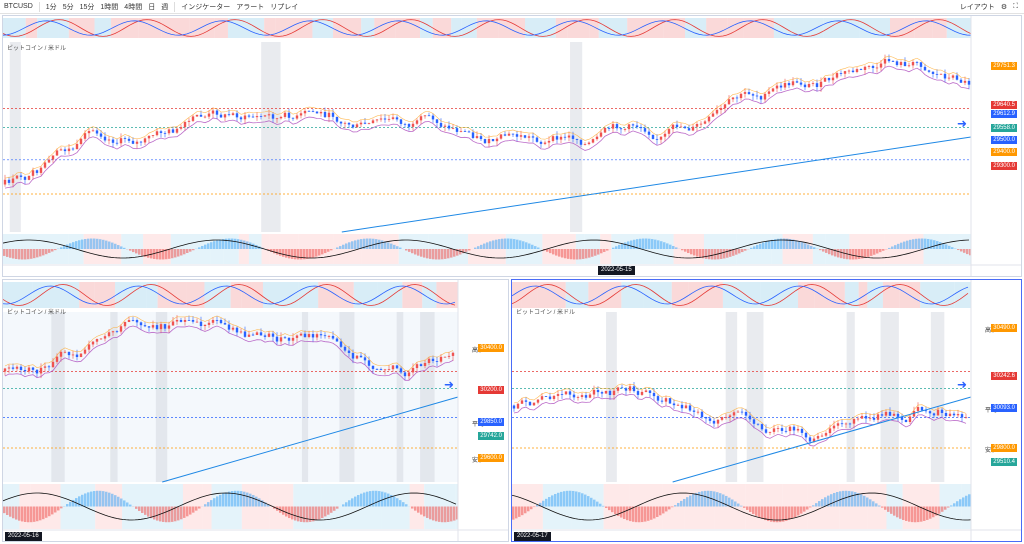  Describe the element at coordinates (284, 7) in the screenshot. I see `replay-button: リプレイ` at that location.